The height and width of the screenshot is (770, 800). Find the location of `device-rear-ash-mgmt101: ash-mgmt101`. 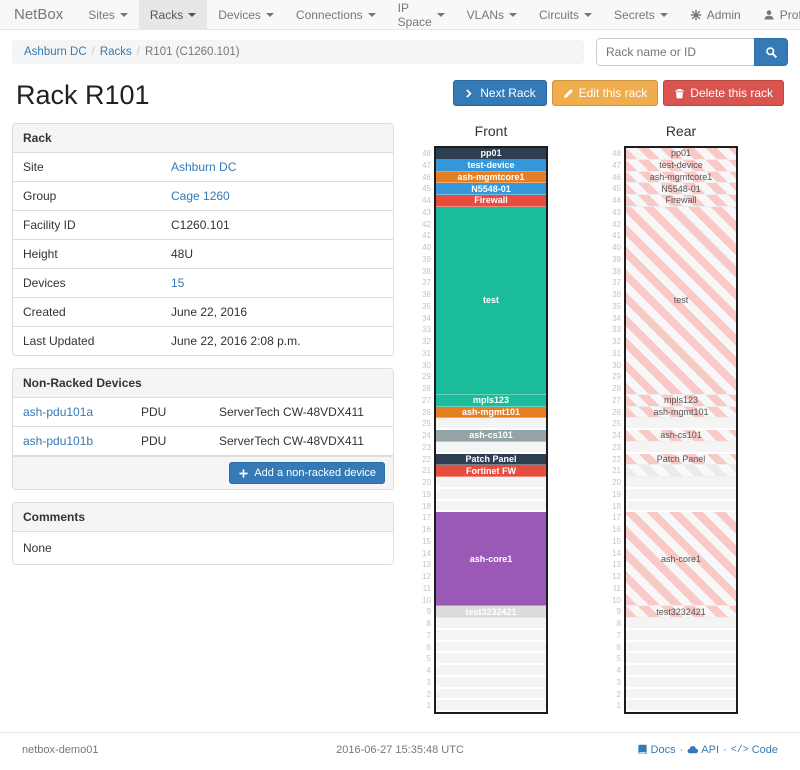

device-rear-ash-mgmt101: ash-mgmt101 is located at coordinates (681, 412).